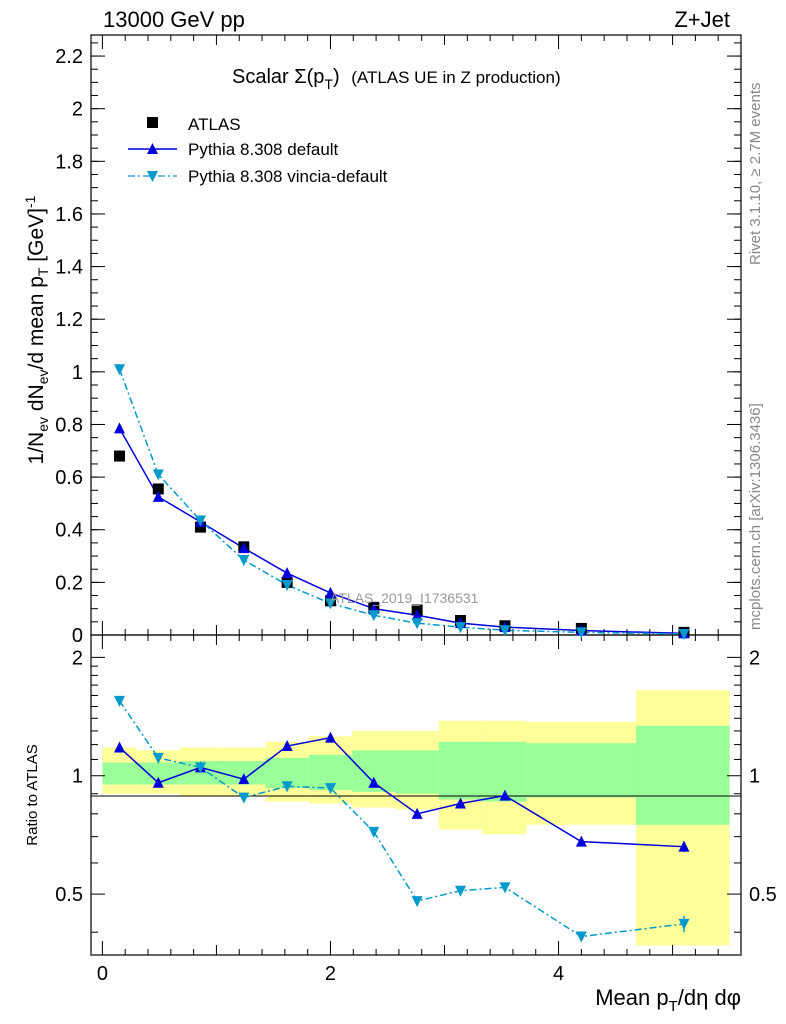  Describe the element at coordinates (36, 329) in the screenshot. I see `main-y-axis-label: 1/Nev dNev/d mean pT [GeV]-1` at that location.